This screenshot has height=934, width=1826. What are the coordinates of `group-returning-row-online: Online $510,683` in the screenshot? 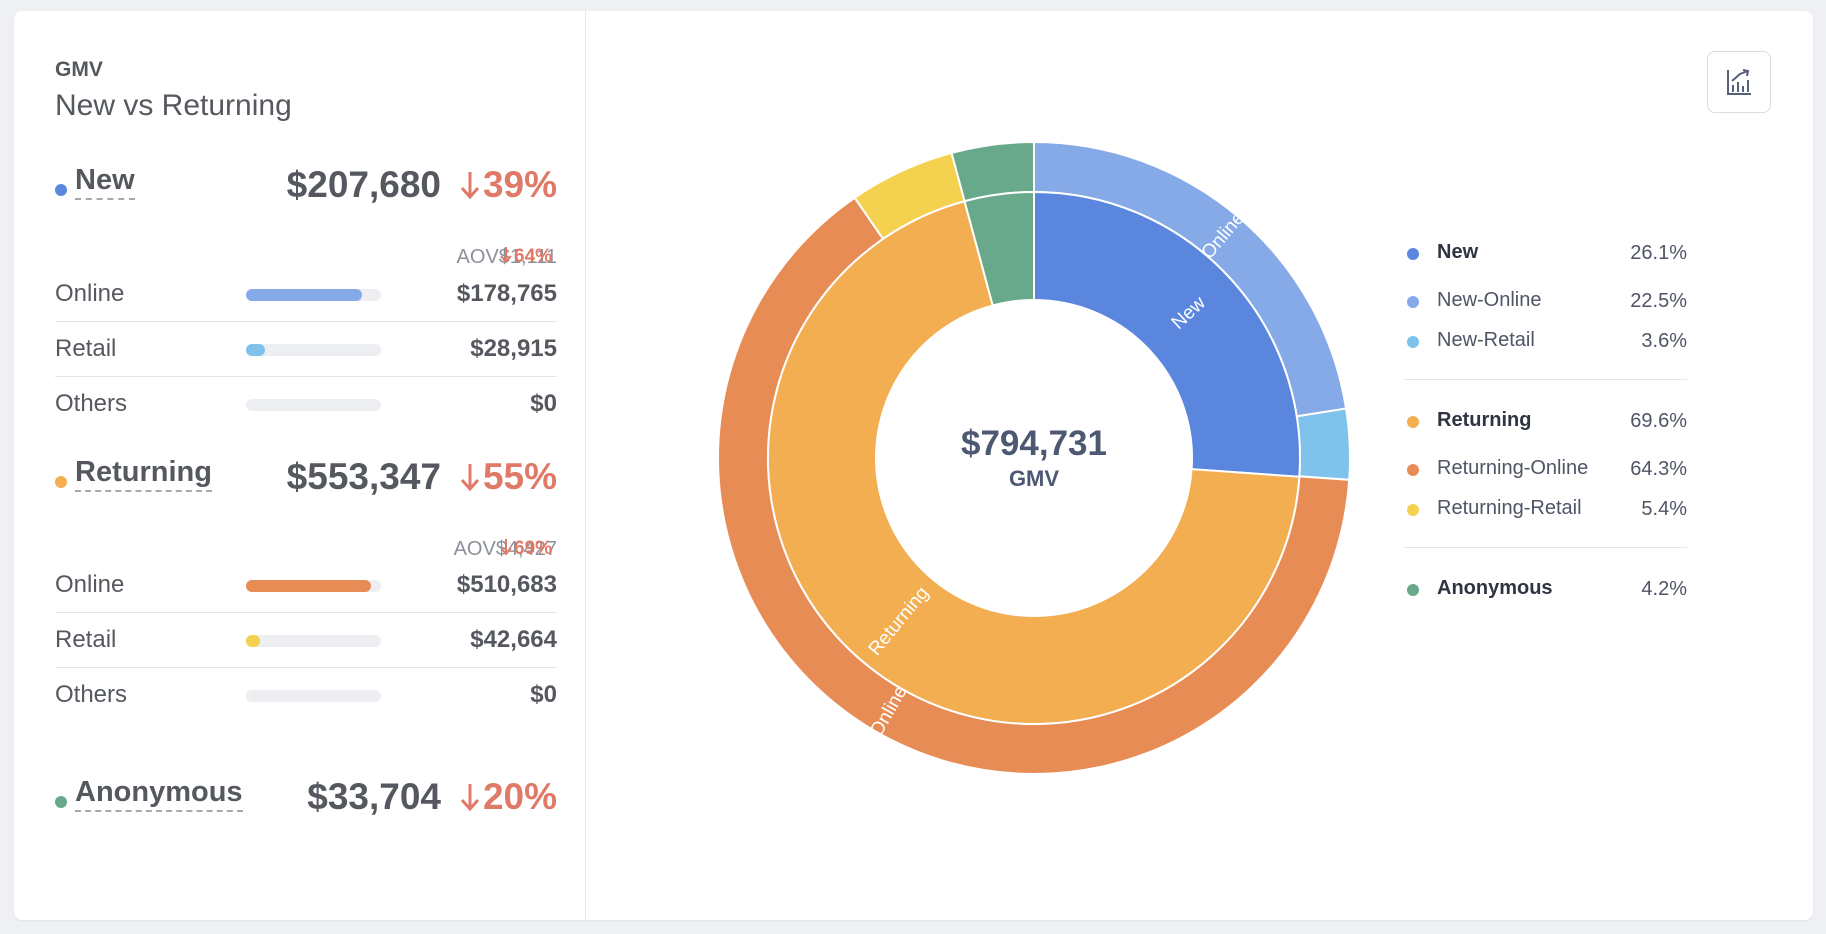 It's located at (306, 585).